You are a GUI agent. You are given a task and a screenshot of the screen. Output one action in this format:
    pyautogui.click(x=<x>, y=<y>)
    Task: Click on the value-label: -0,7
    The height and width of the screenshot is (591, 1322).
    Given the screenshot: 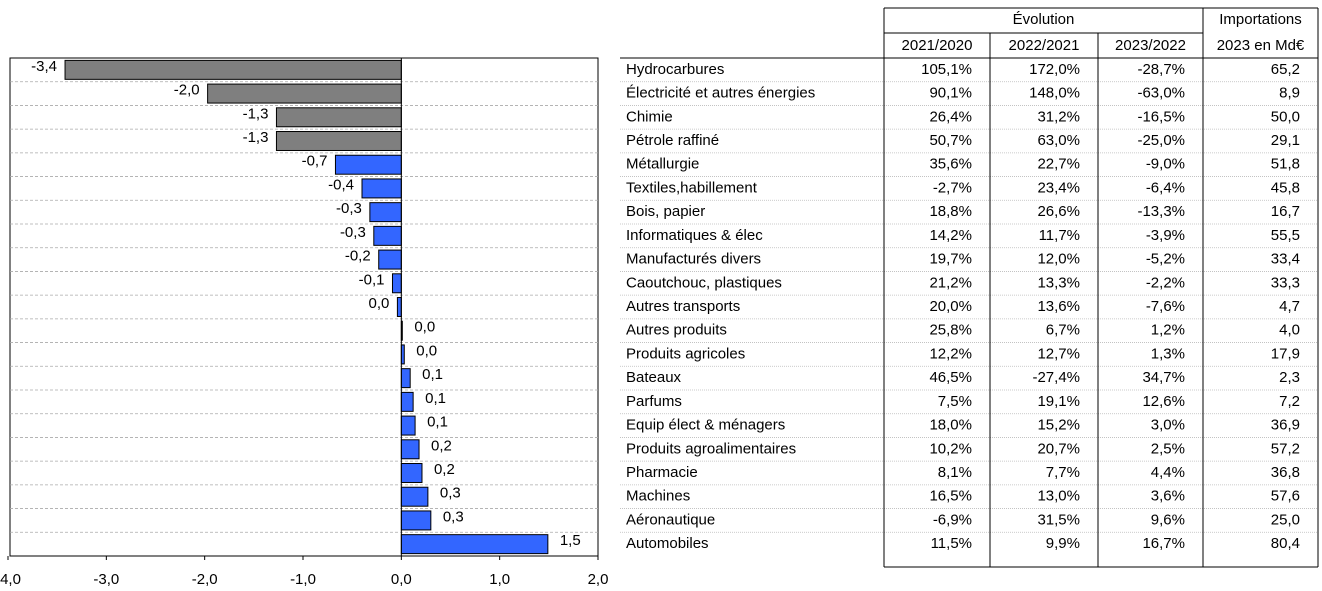 What is the action you would take?
    pyautogui.click(x=315, y=161)
    